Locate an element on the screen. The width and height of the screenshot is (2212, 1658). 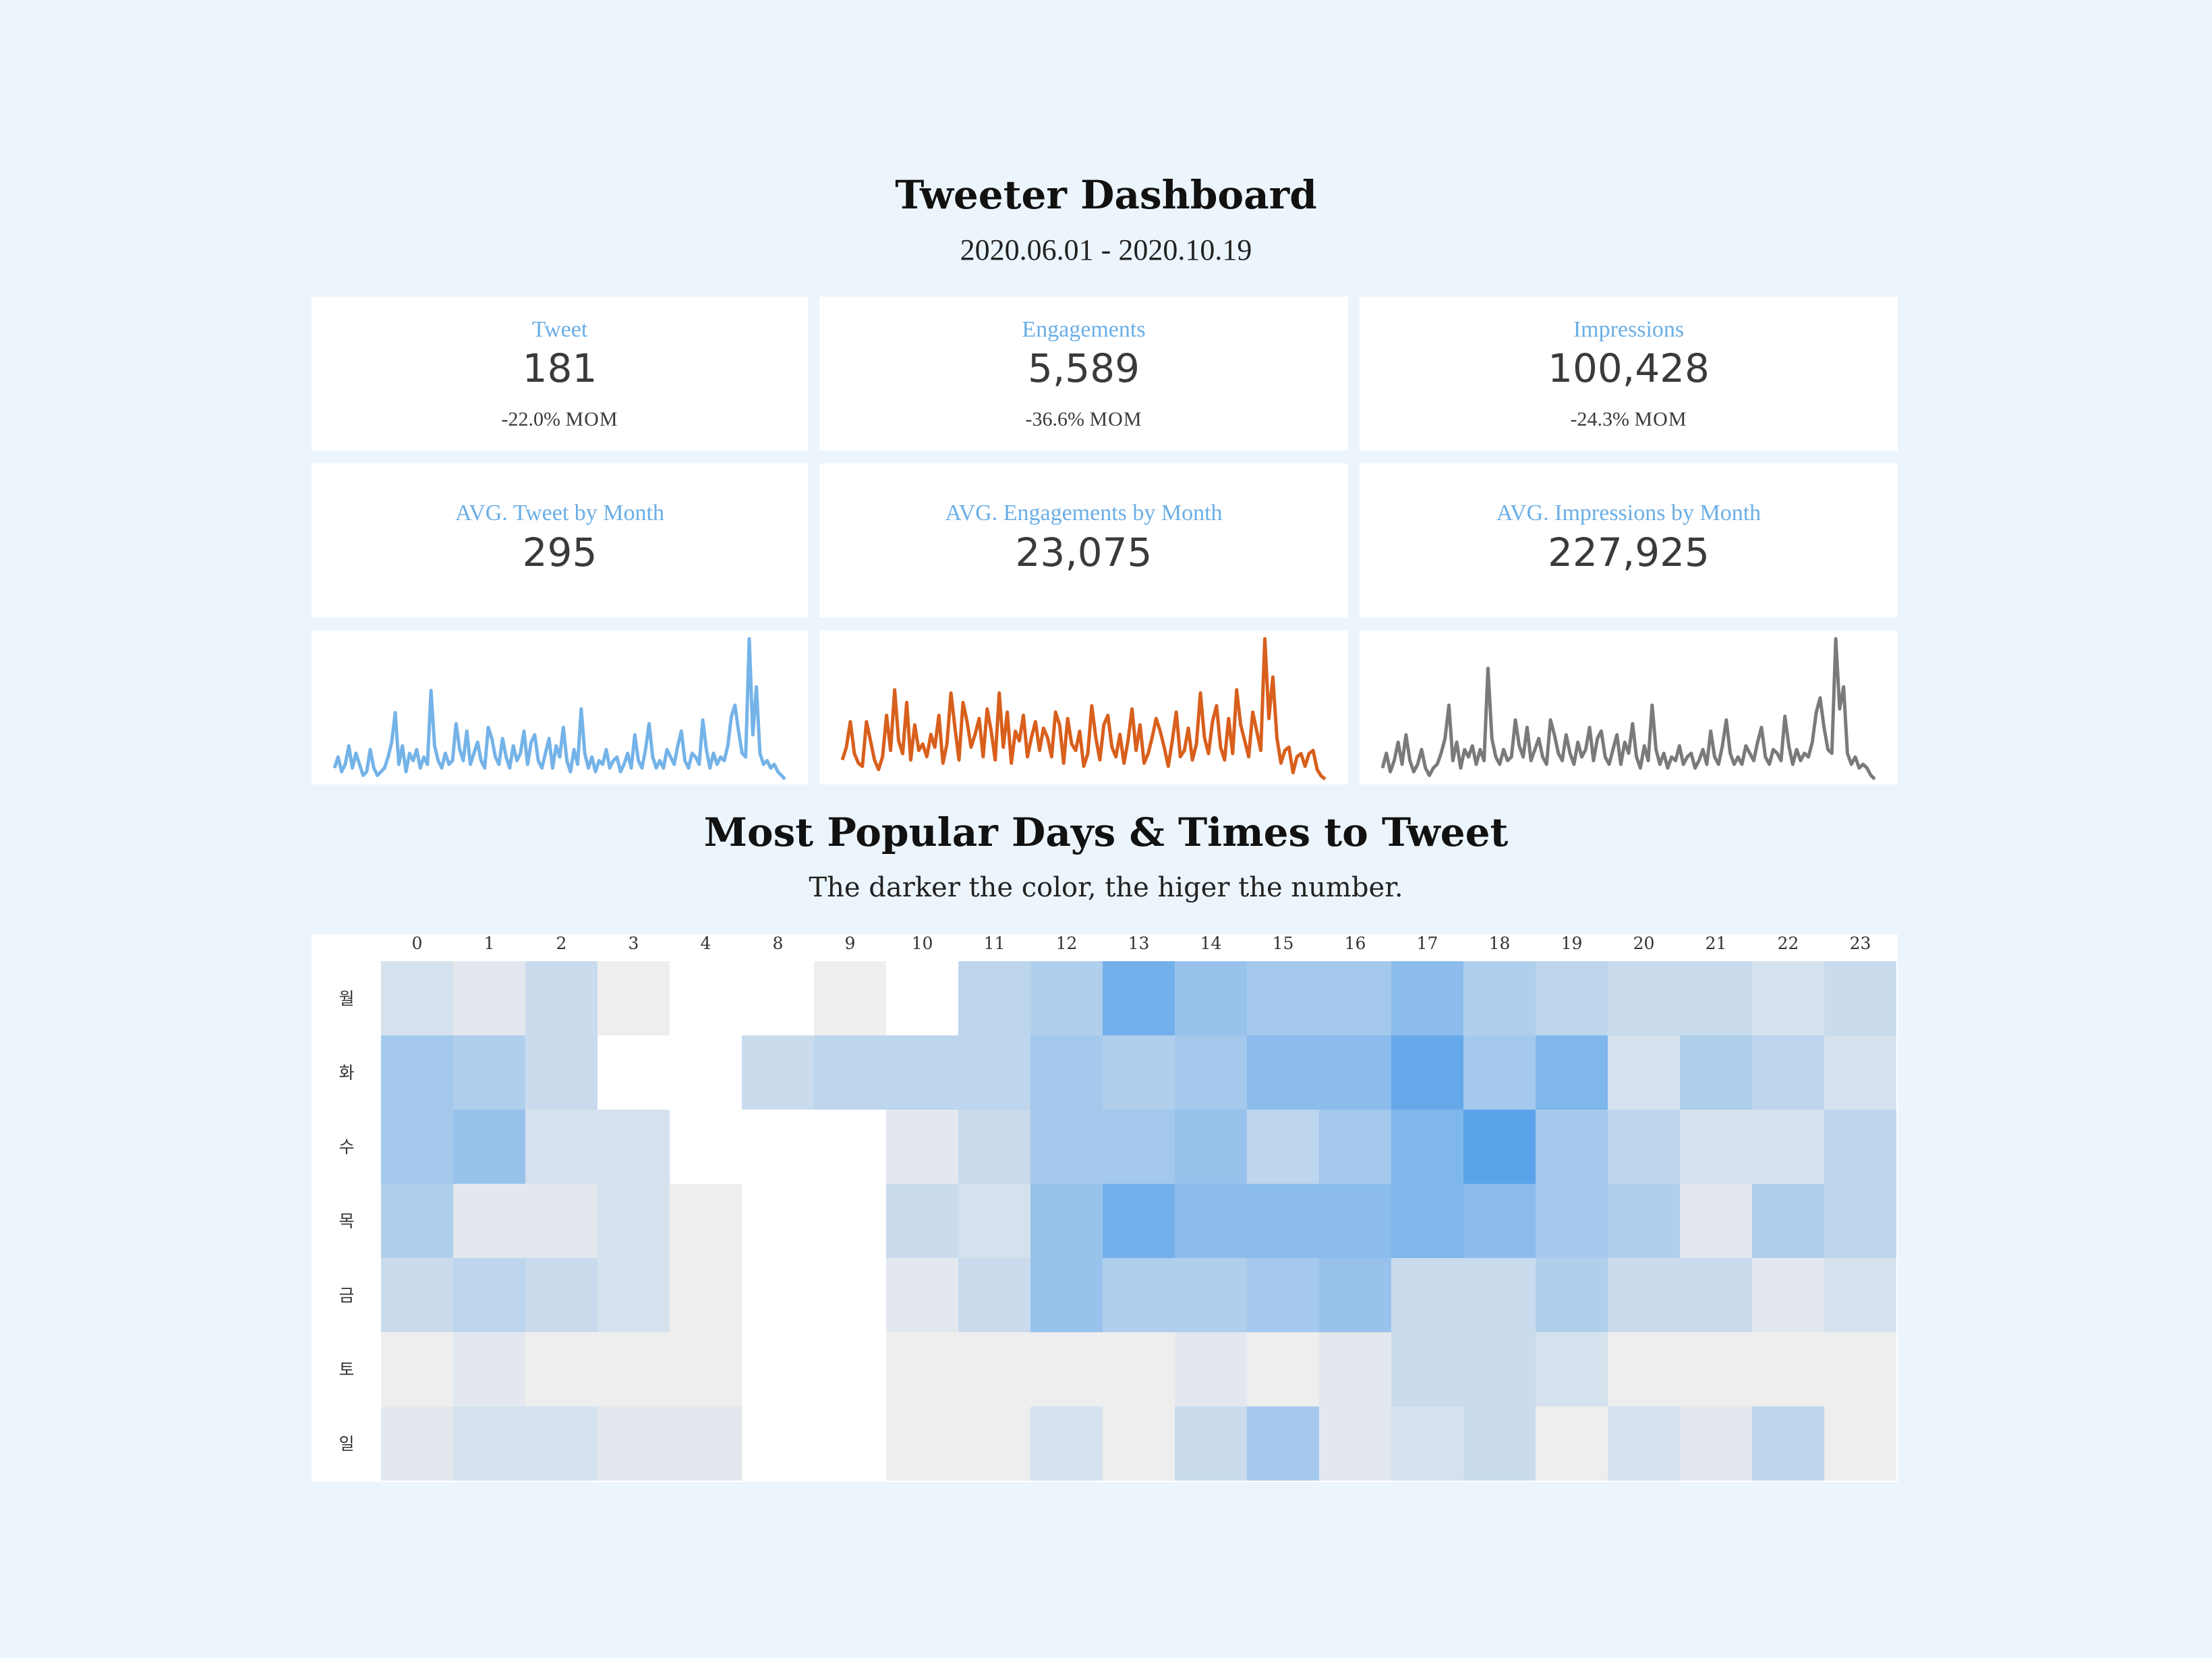
hour-label: 11 is located at coordinates (995, 943).